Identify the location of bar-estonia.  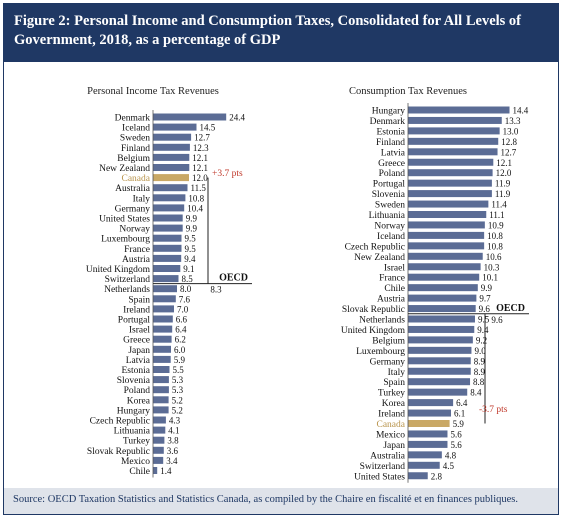
(454, 131).